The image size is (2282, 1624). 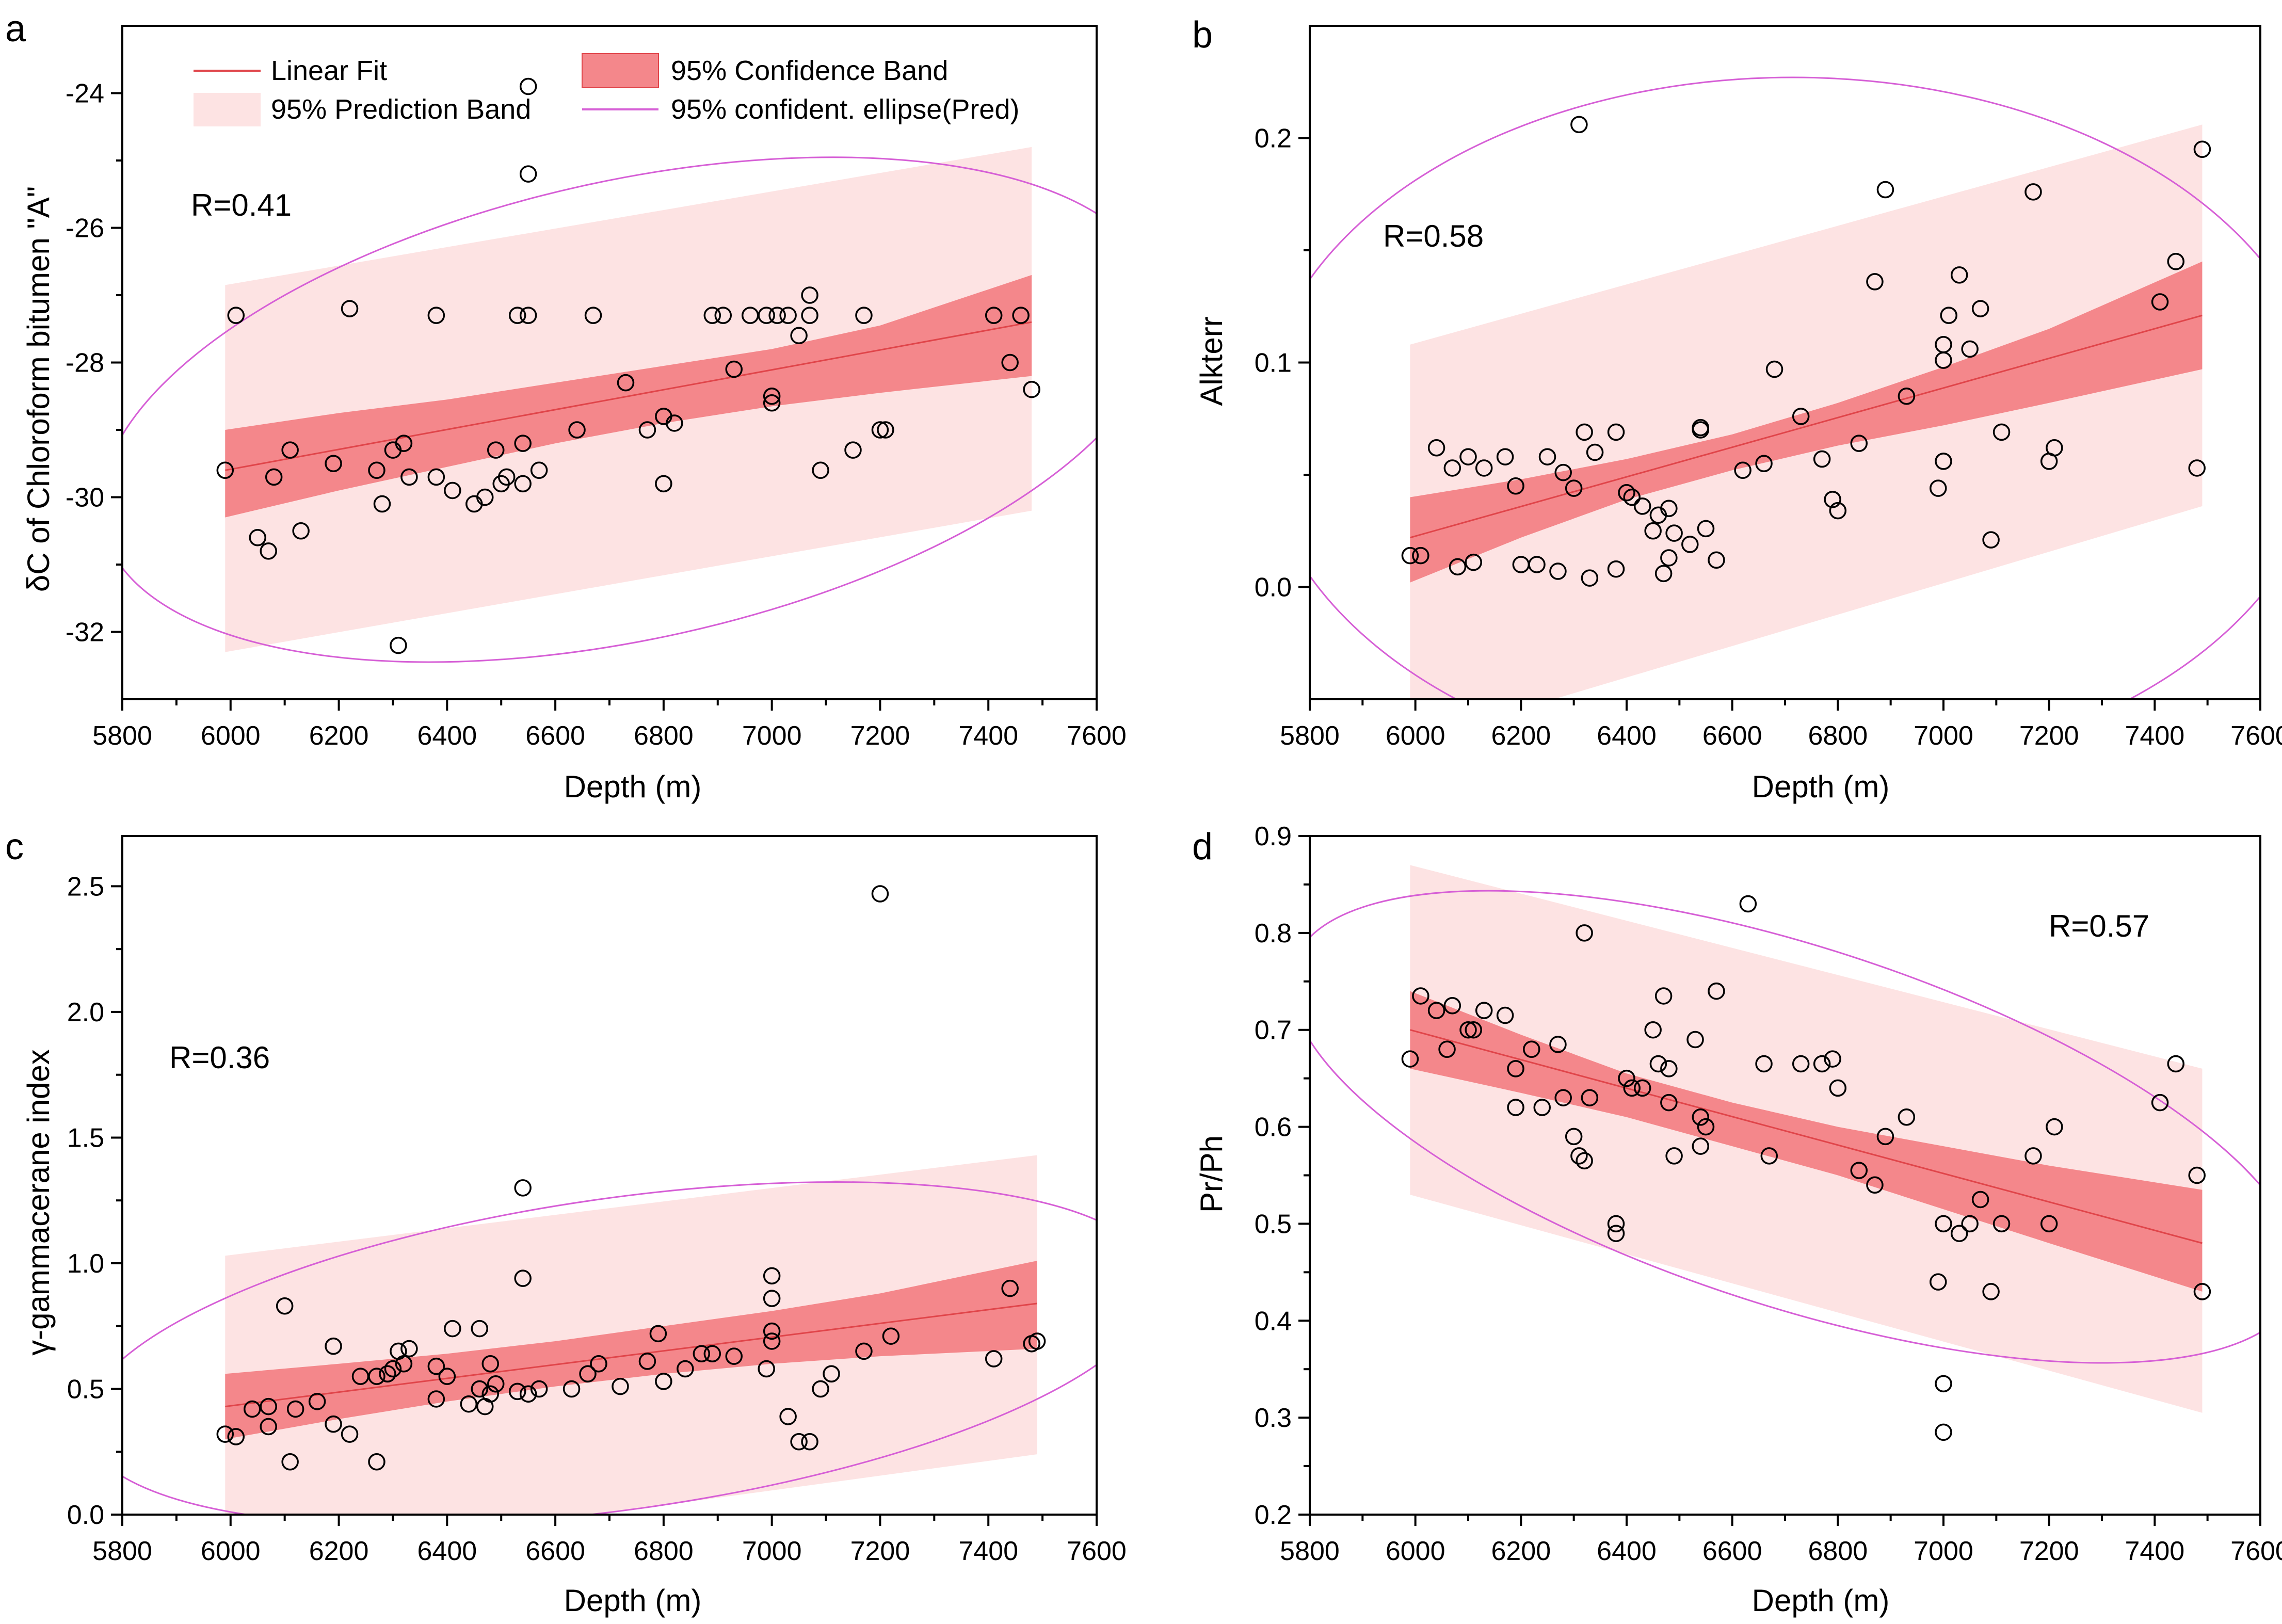 I want to click on x-tick-label: 7600, so click(x=1097, y=1551).